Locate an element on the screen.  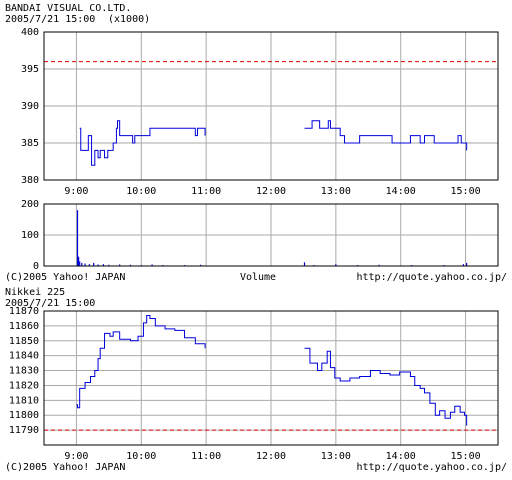
y-tick-label: 100 is located at coordinates (30, 235).